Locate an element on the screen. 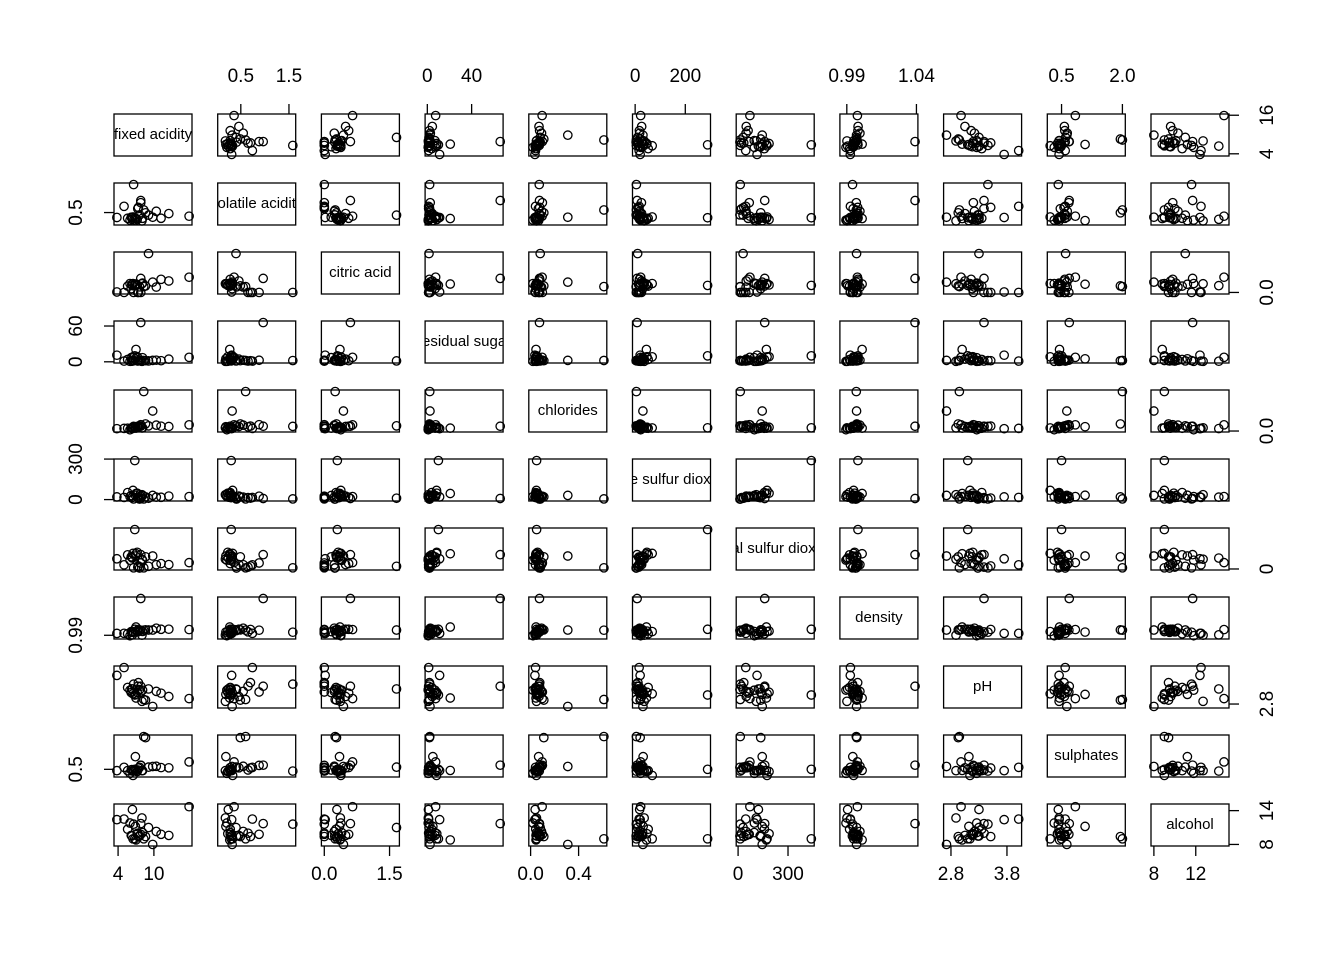 This screenshot has height=960, width=1344. x-tick-label: 2.0 is located at coordinates (1122, 76).